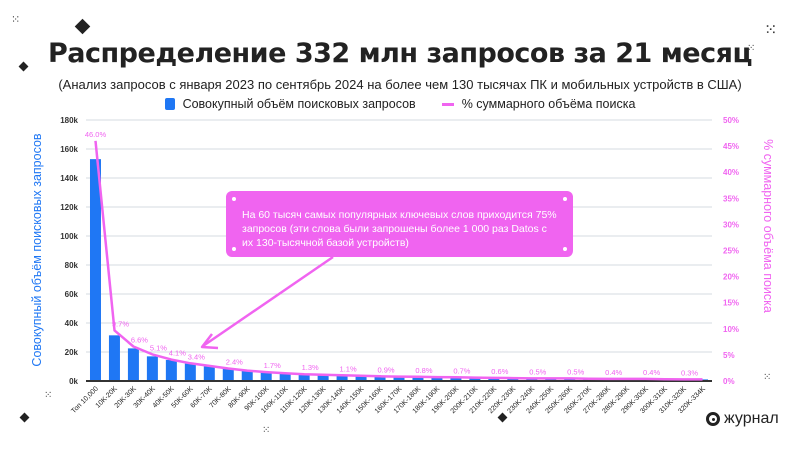 The image size is (800, 450). I want to click on line-data-label: 5.1%, so click(158, 347).